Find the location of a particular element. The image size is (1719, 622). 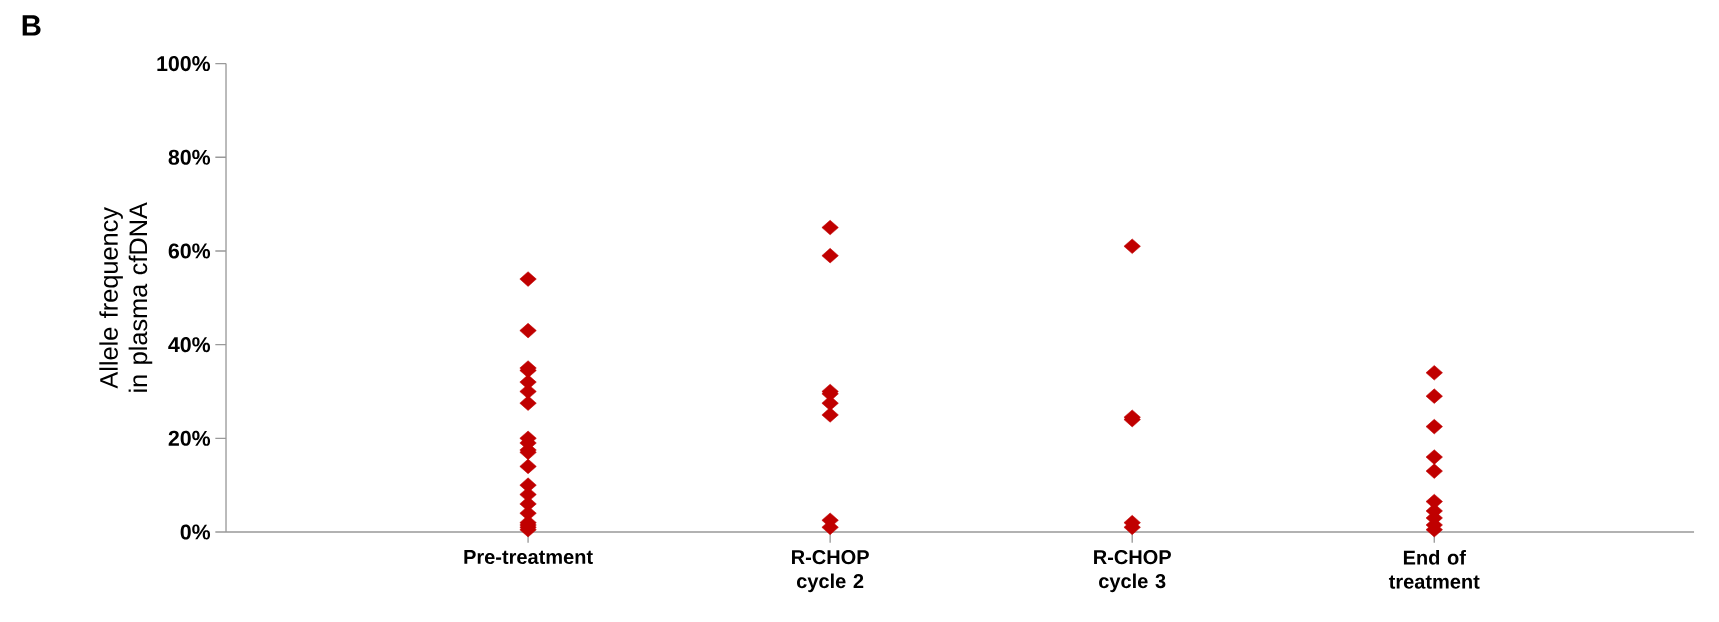

y-tick-label: 20% is located at coordinates (189, 438).